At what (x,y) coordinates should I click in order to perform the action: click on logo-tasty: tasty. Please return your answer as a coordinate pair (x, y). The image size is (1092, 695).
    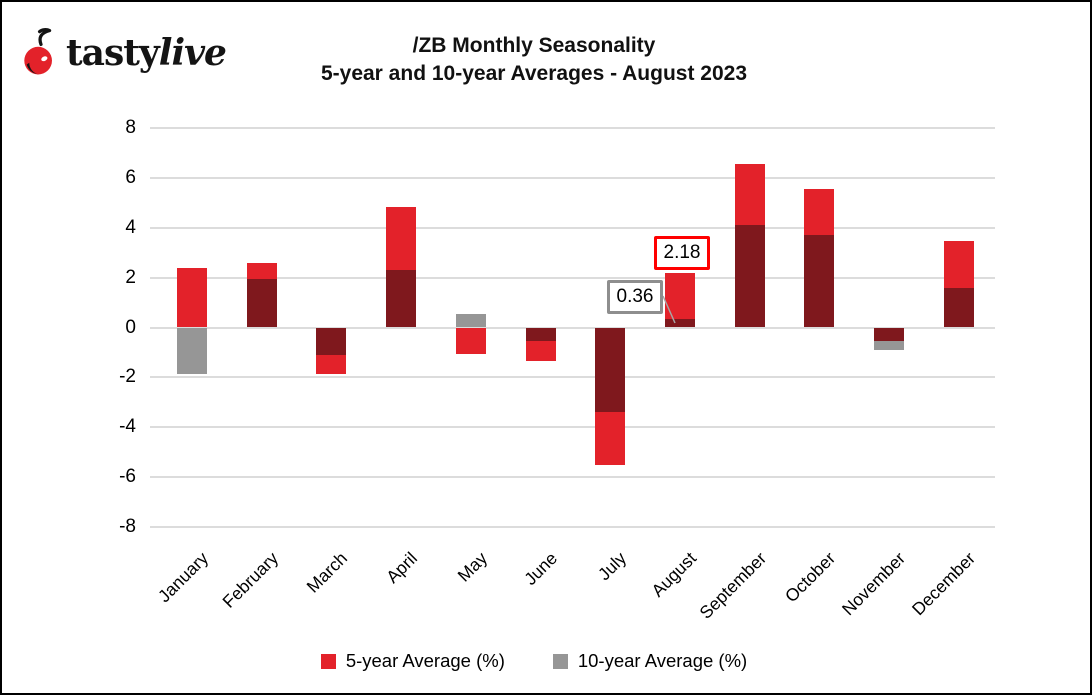
    Looking at the image, I should click on (113, 53).